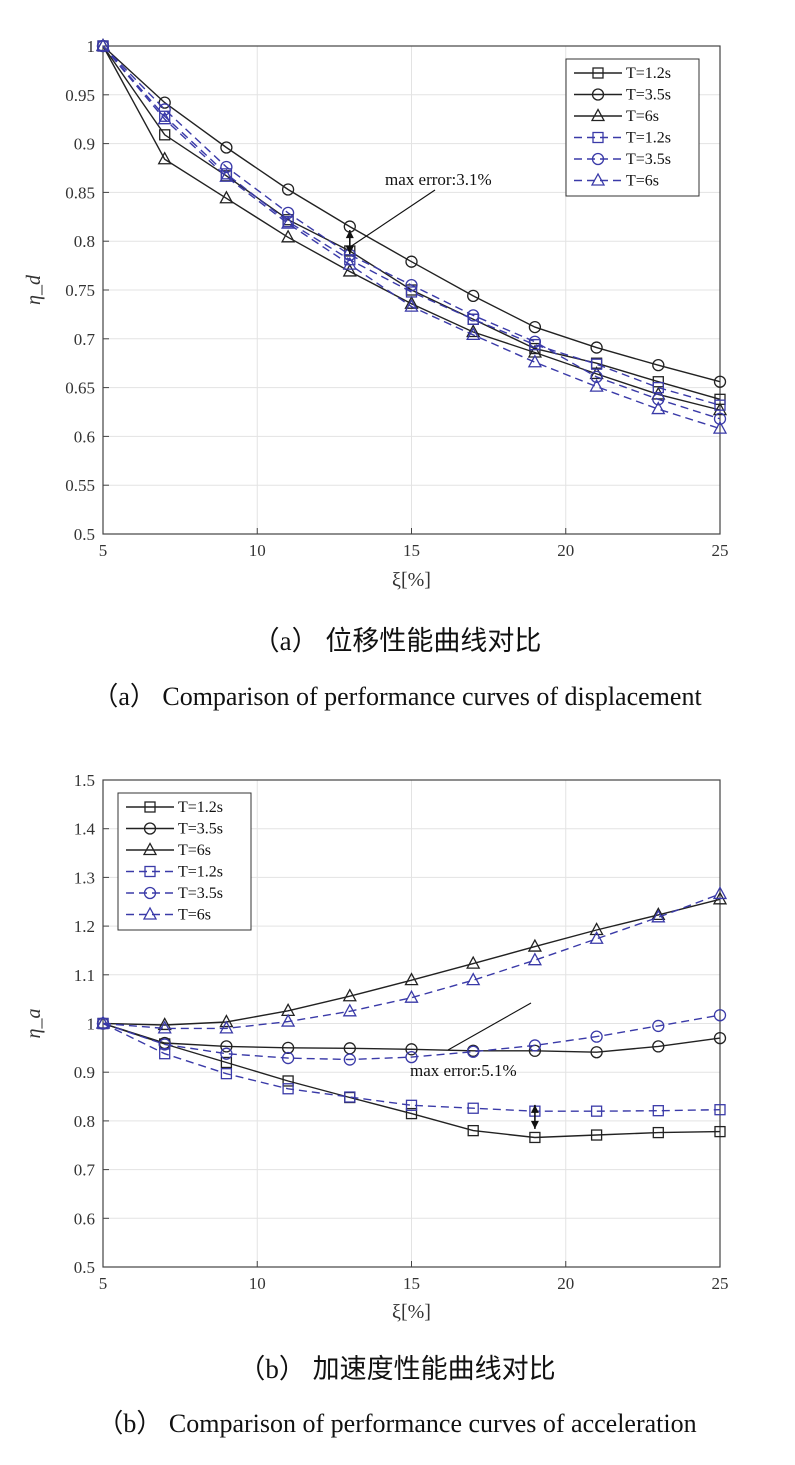 Image resolution: width=795 pixels, height=1465 pixels. Describe the element at coordinates (84, 926) in the screenshot. I see `y-tick-label: 1.2` at that location.